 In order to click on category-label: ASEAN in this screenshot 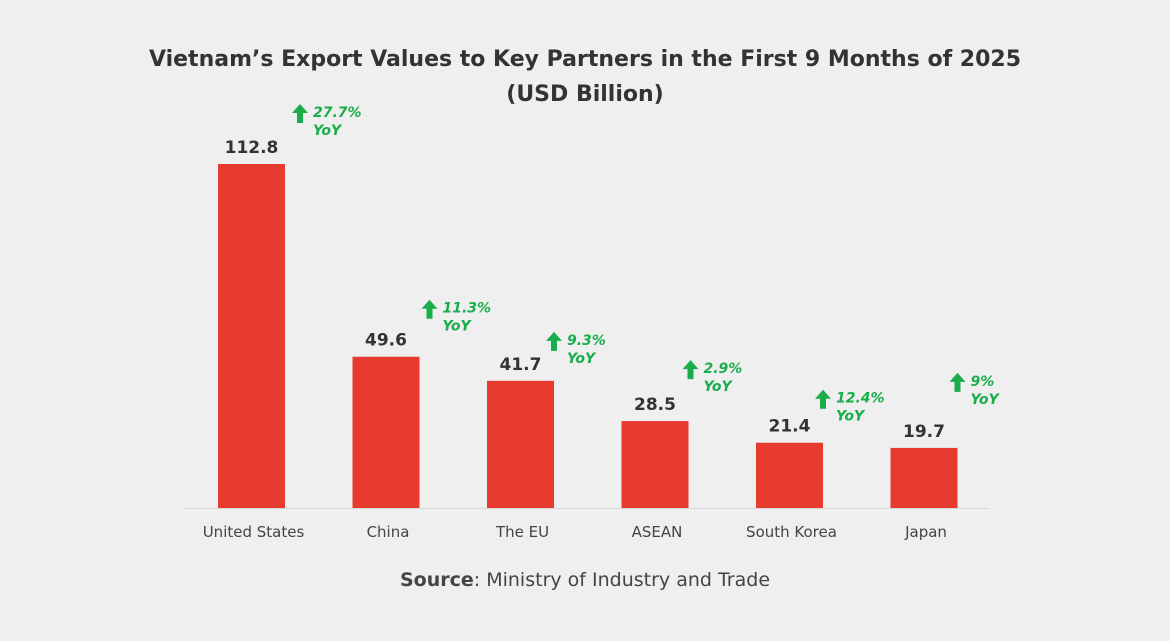, I will do `click(657, 532)`.